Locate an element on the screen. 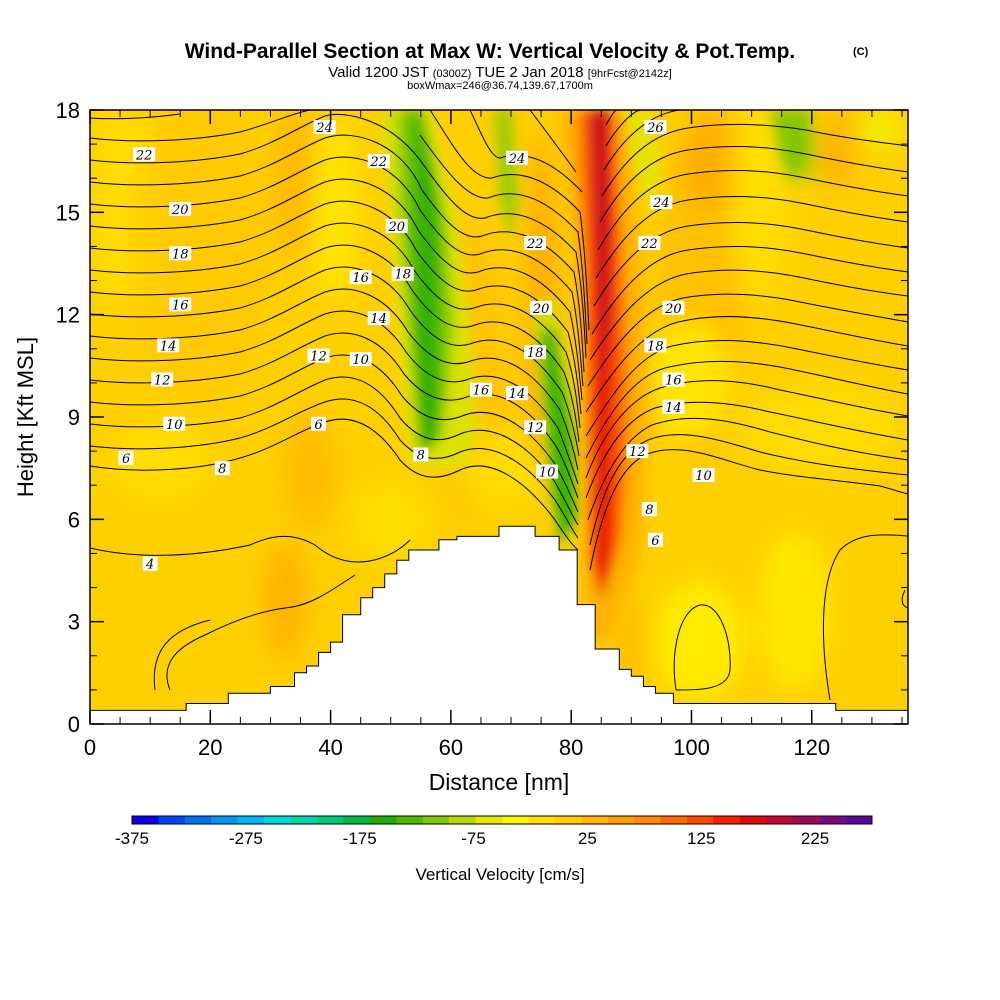 The width and height of the screenshot is (1000, 1000). colorbar-tick-label: 225 is located at coordinates (815, 838).